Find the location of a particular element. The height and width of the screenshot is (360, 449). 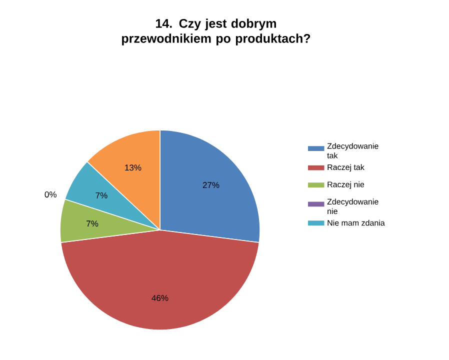

data-label: 46% is located at coordinates (160, 298).